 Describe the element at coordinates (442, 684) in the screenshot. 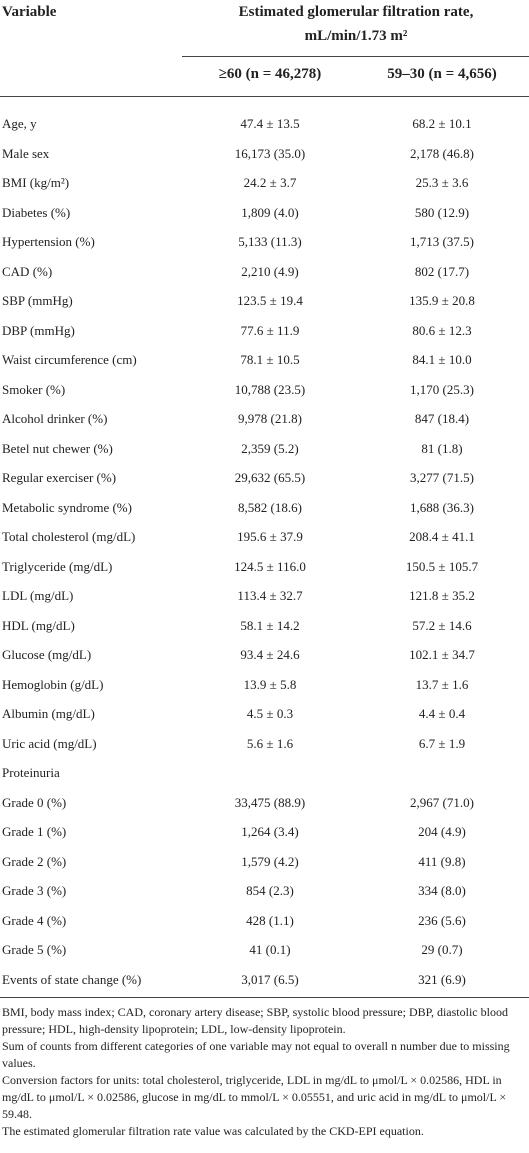

I see `cell-value: 13.7 ± 1.6` at that location.